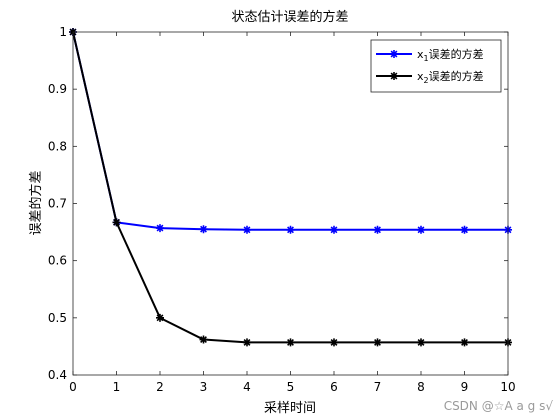 The width and height of the screenshot is (560, 420). What do you see at coordinates (450, 77) in the screenshot?
I see `legend-label: x2误差的方差` at bounding box center [450, 77].